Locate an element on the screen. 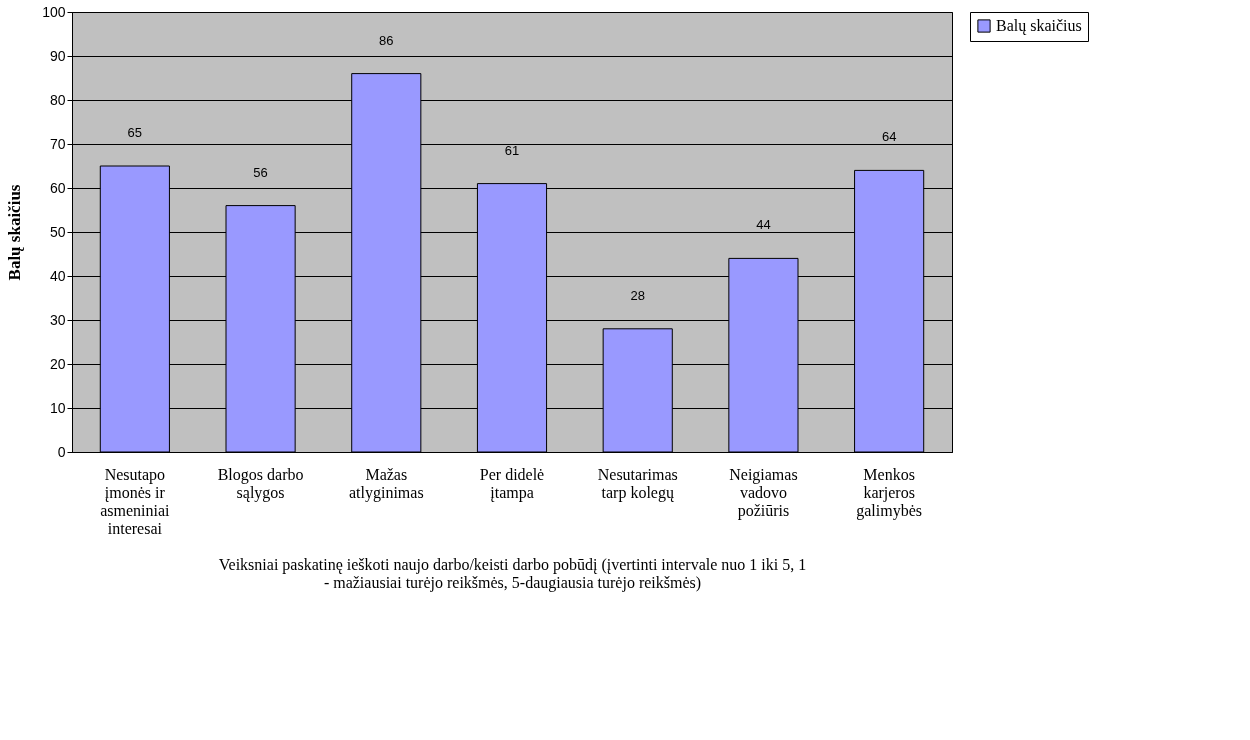 This screenshot has height=740, width=1250. data-label: 28 is located at coordinates (637, 295).